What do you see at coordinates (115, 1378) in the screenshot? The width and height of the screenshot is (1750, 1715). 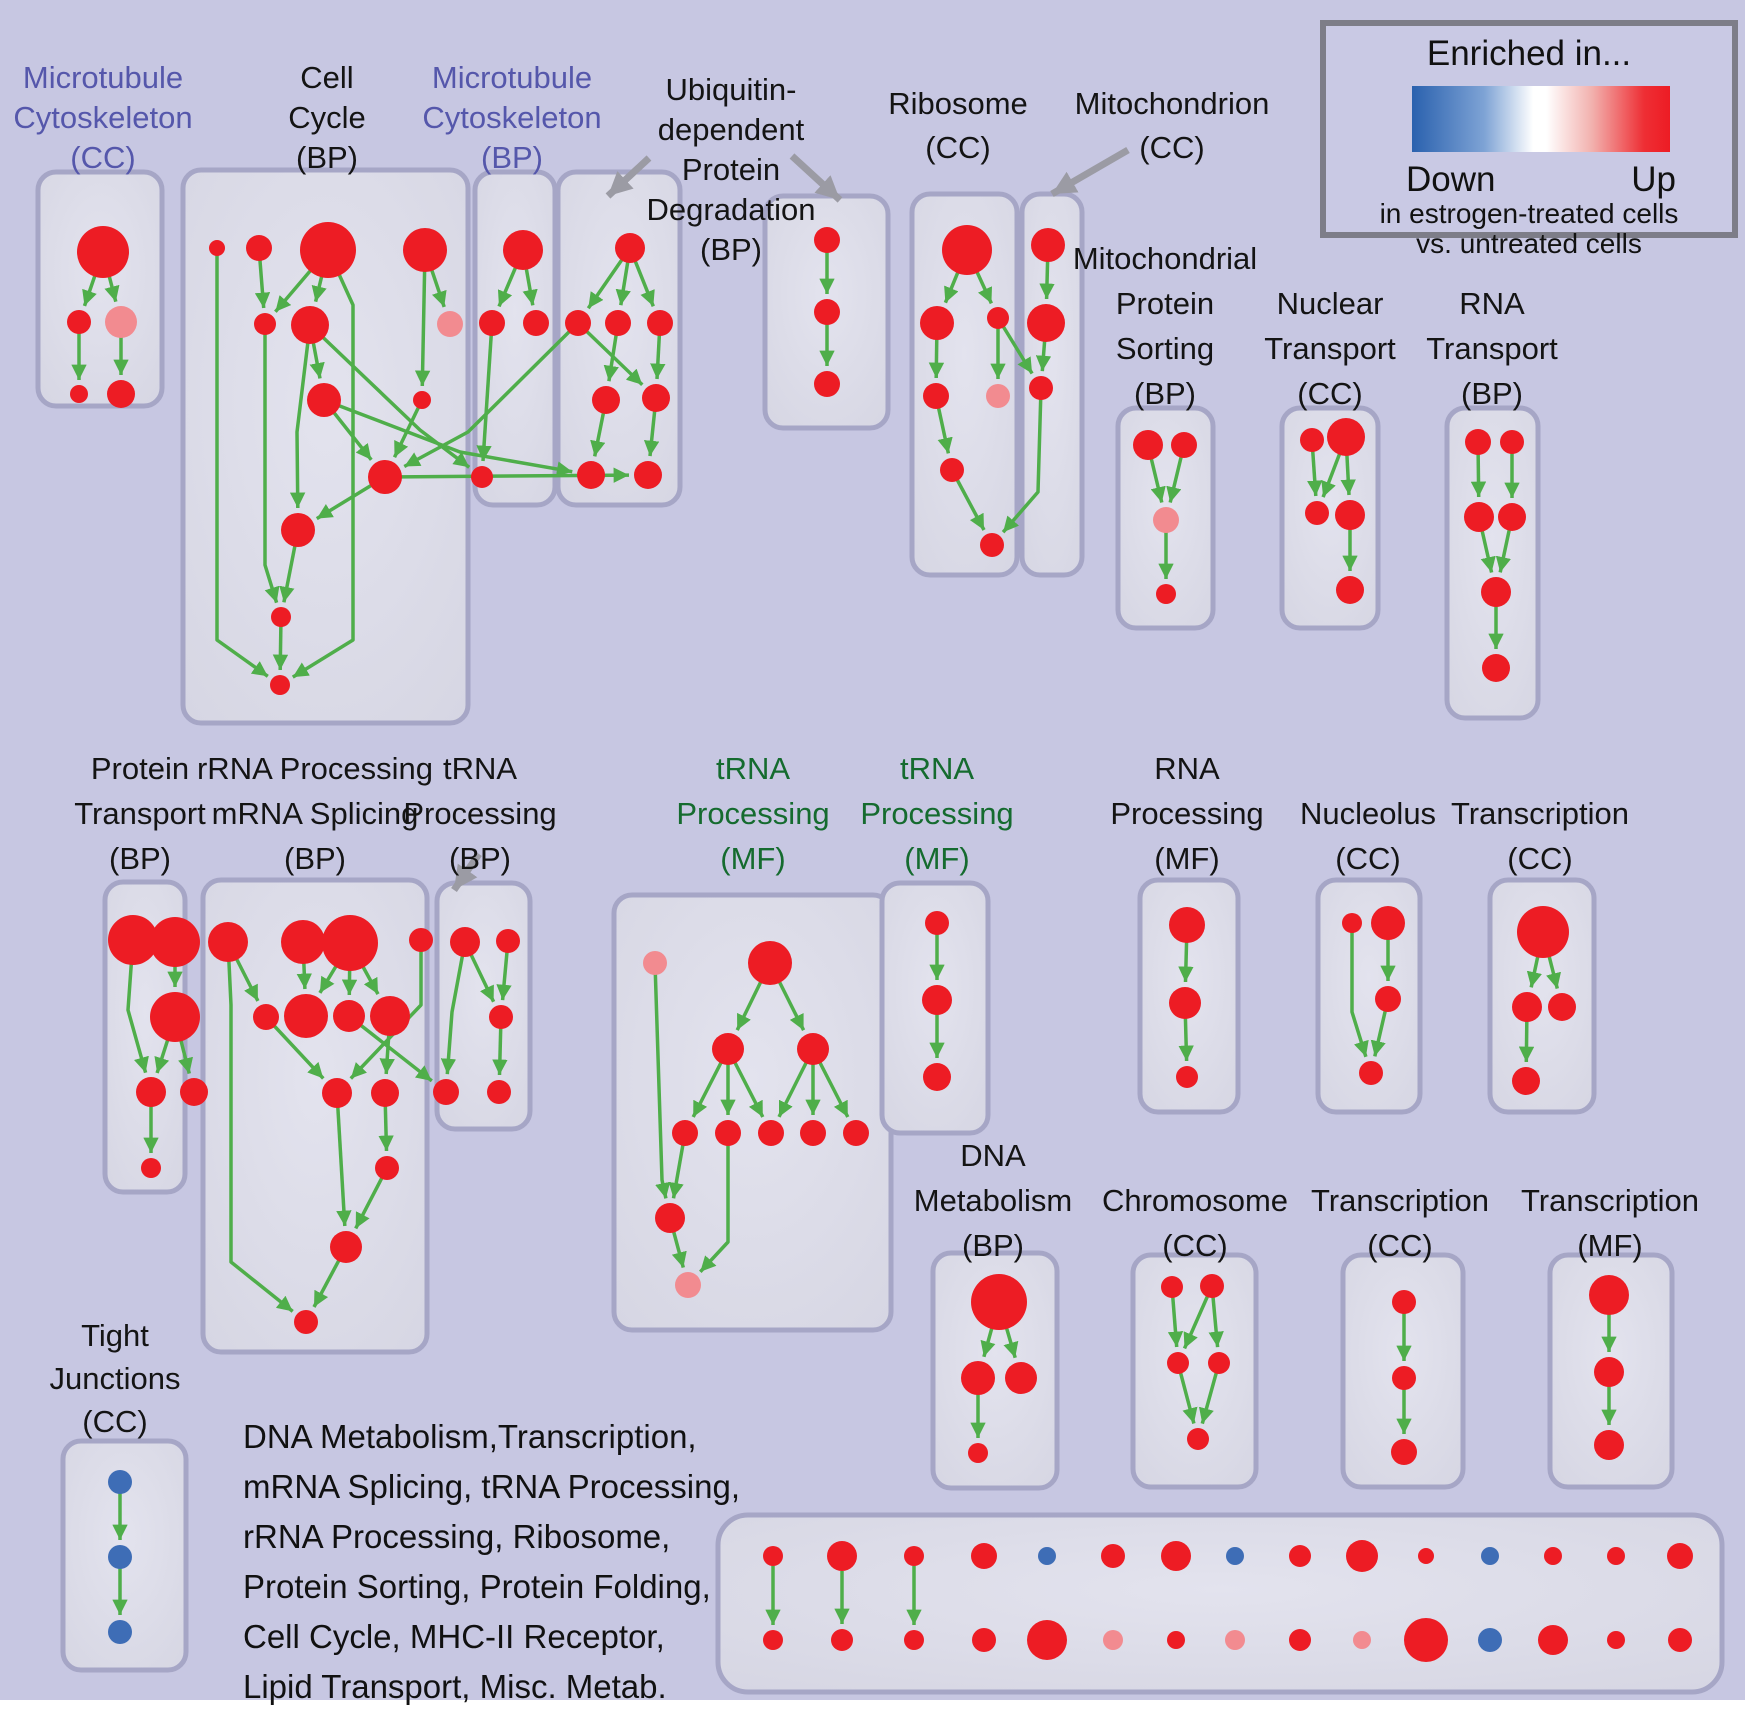 I see `cluster-label-tight-junctions: Tight Junctions (CC)` at bounding box center [115, 1378].